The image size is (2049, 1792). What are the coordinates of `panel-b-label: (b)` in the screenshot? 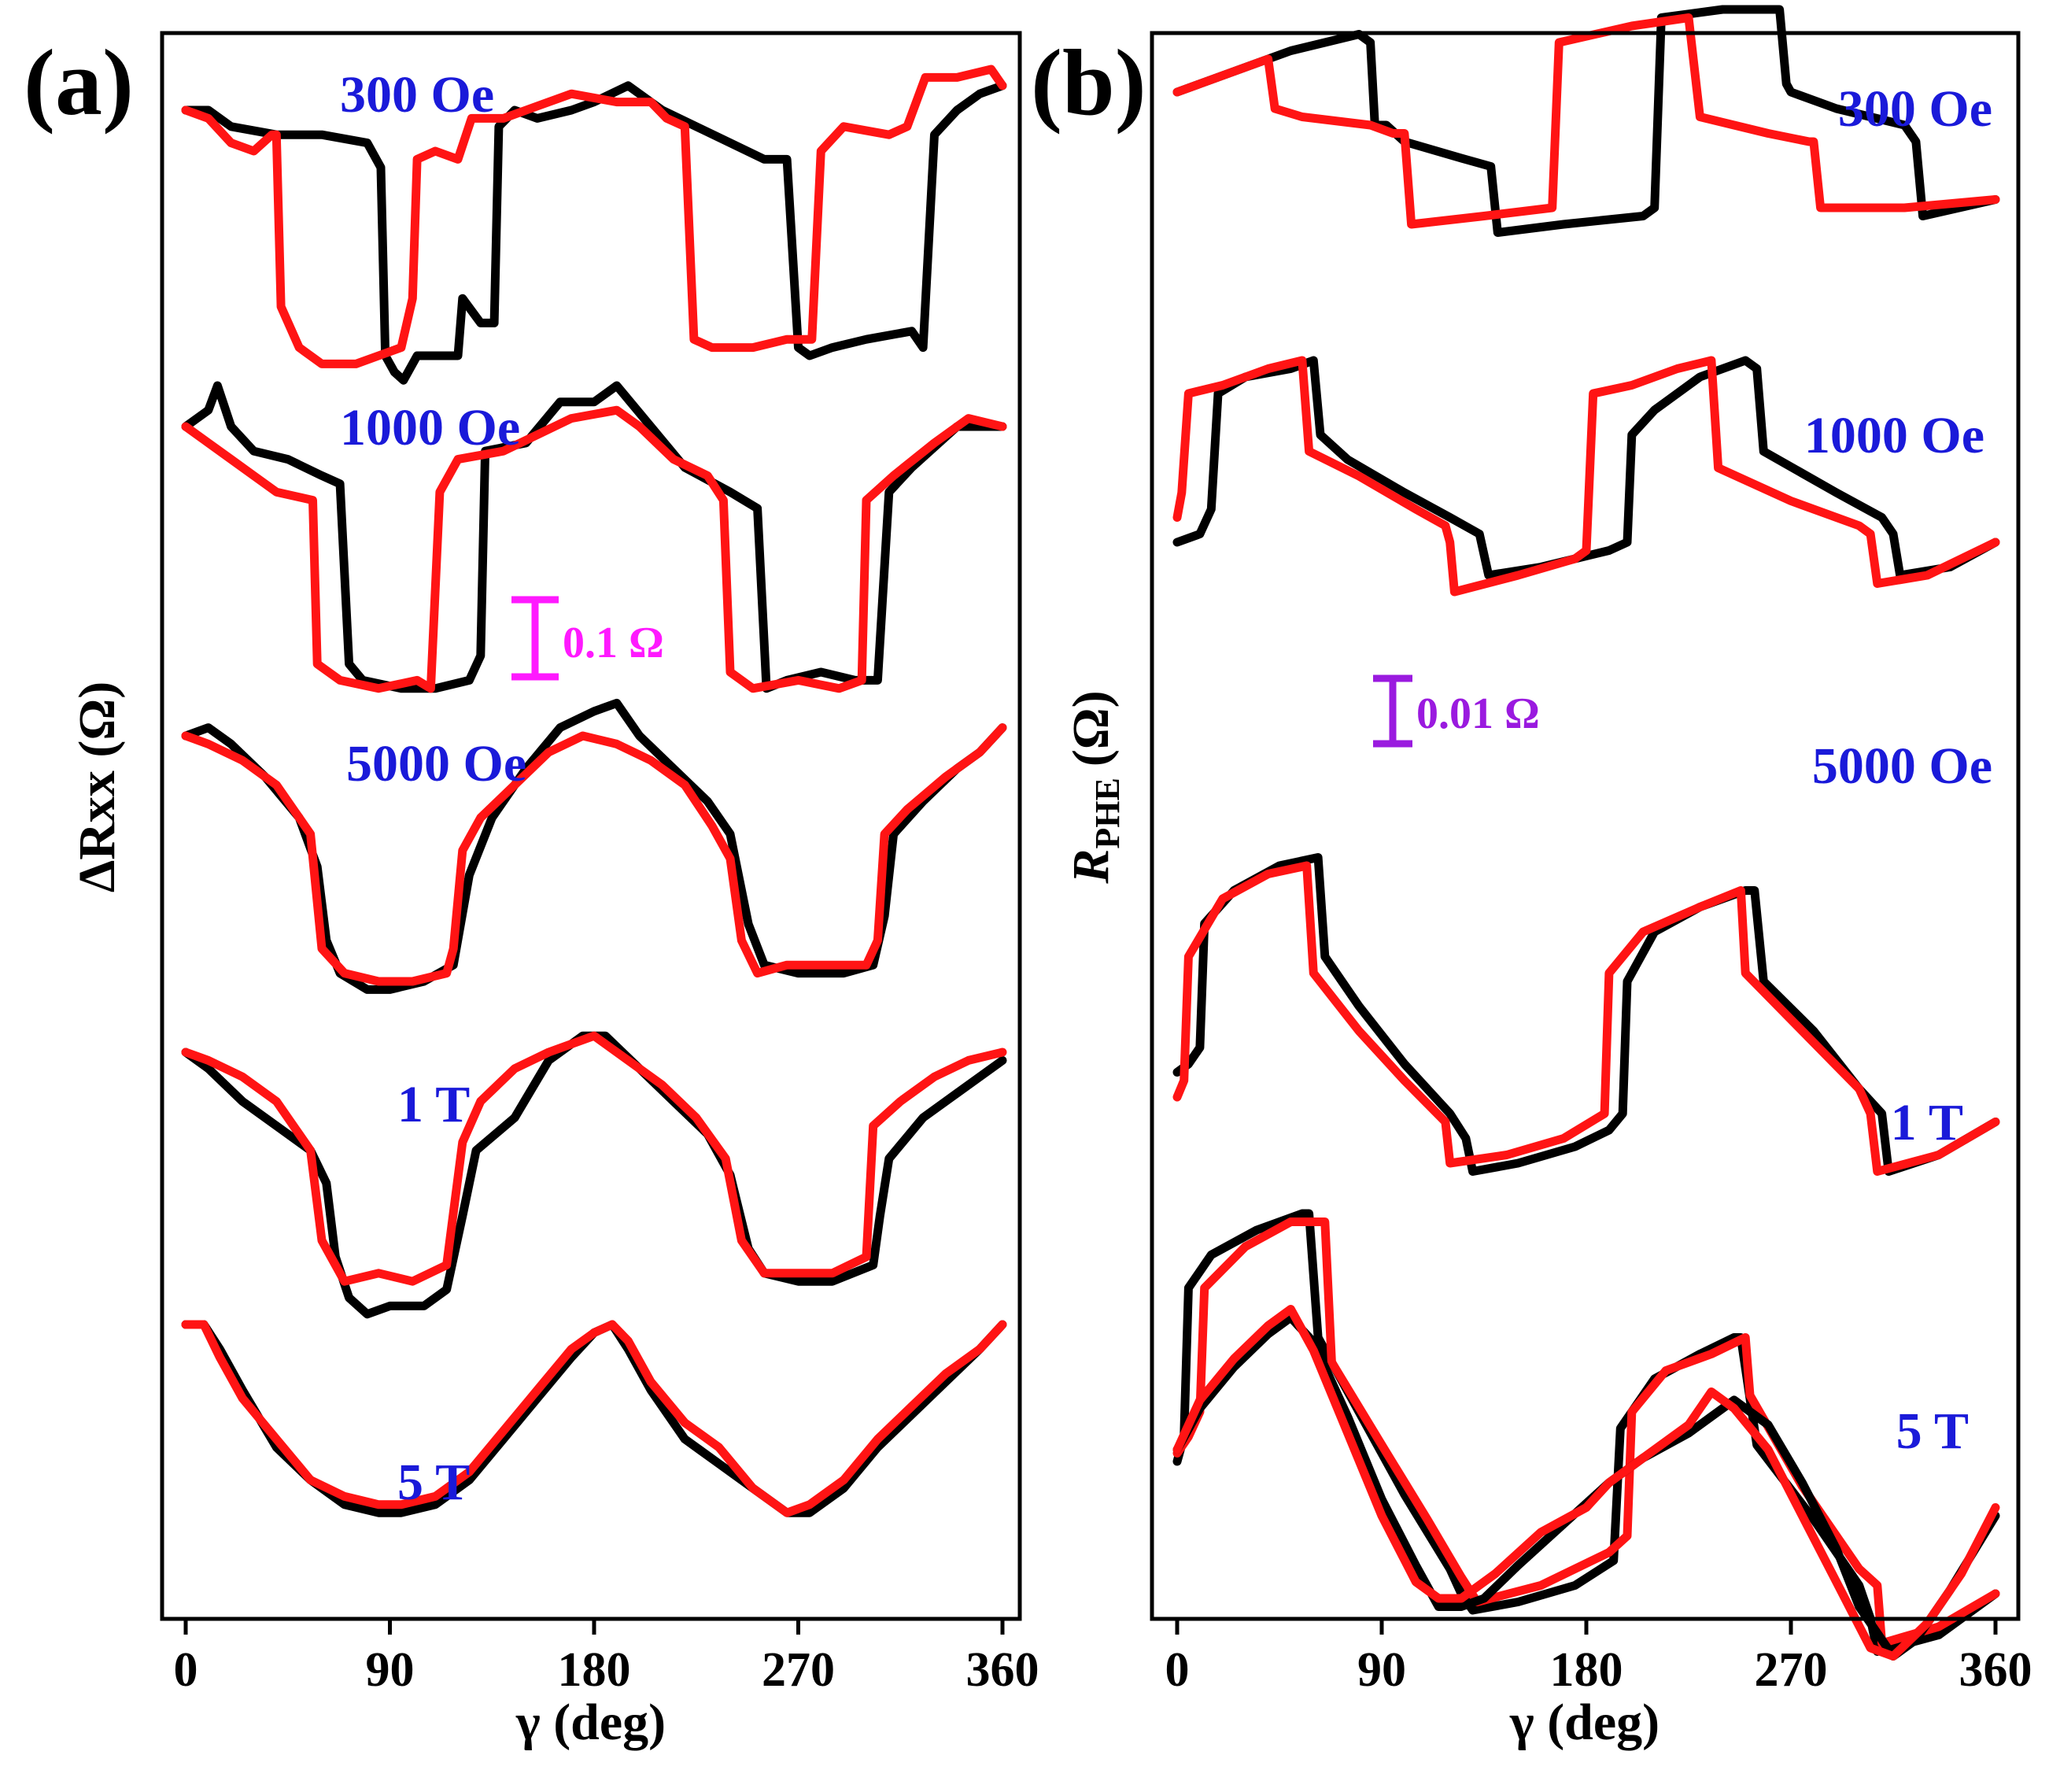 It's located at (1088, 82).